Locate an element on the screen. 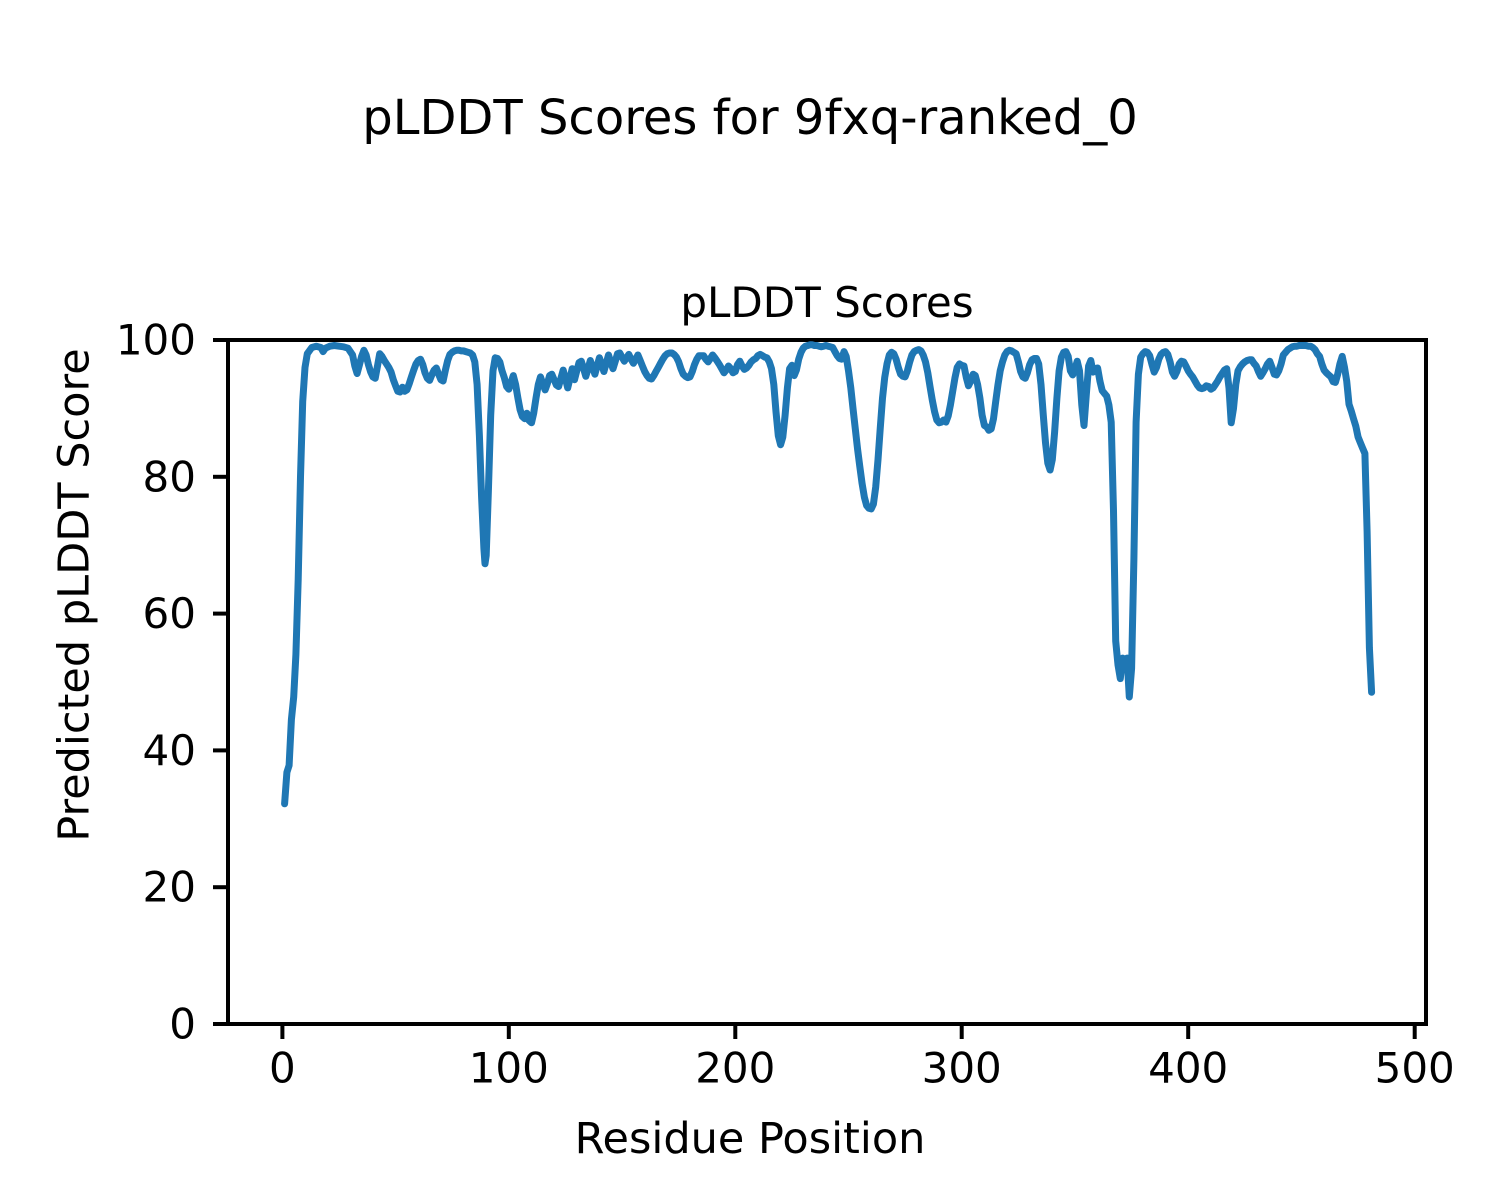  x-tick-label: 200 is located at coordinates (735, 1068).